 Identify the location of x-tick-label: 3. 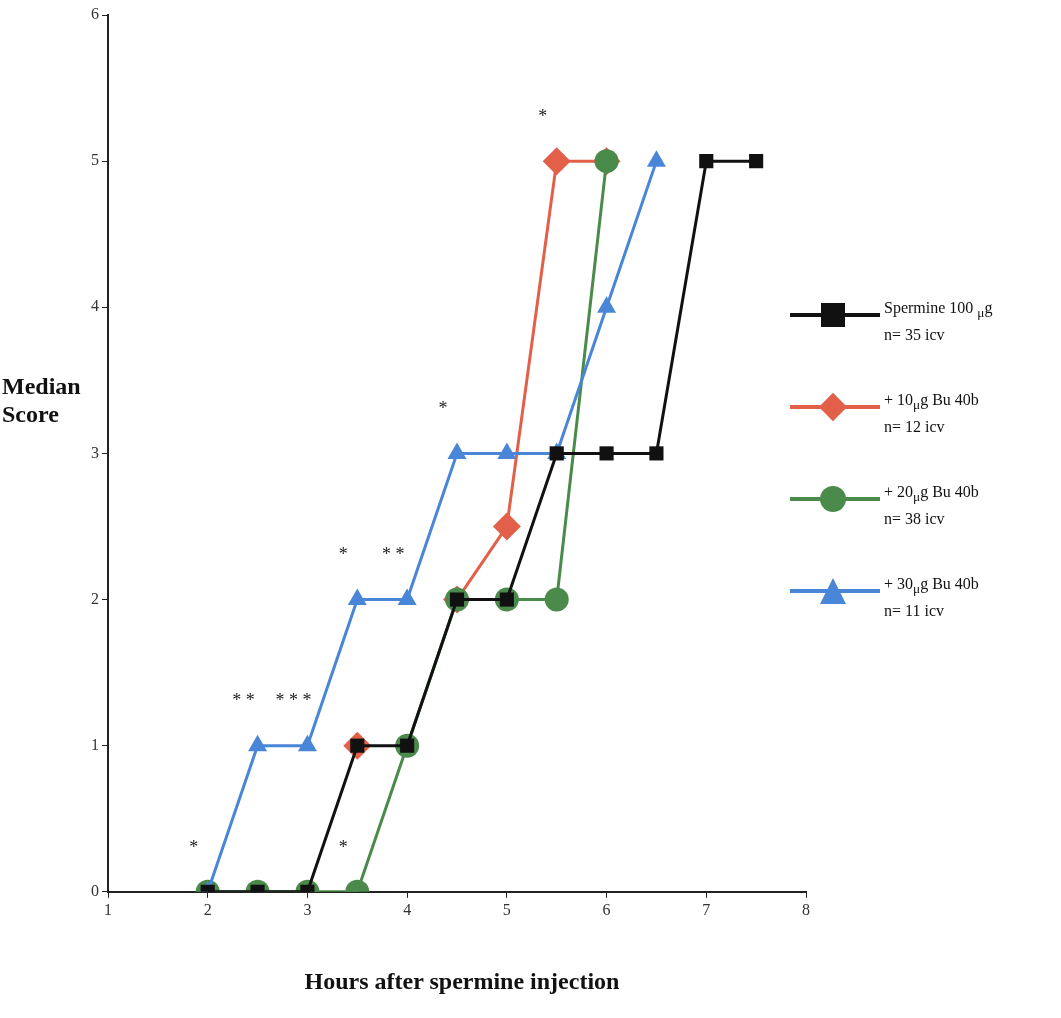
(307, 909).